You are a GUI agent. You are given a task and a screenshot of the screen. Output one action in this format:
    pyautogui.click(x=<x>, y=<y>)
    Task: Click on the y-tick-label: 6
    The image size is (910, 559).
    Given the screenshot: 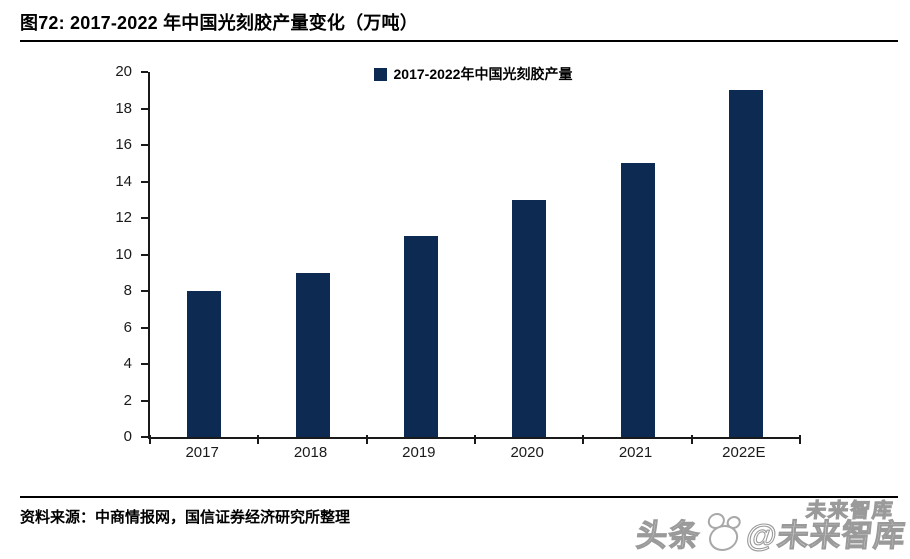 What is the action you would take?
    pyautogui.click(x=127, y=327)
    